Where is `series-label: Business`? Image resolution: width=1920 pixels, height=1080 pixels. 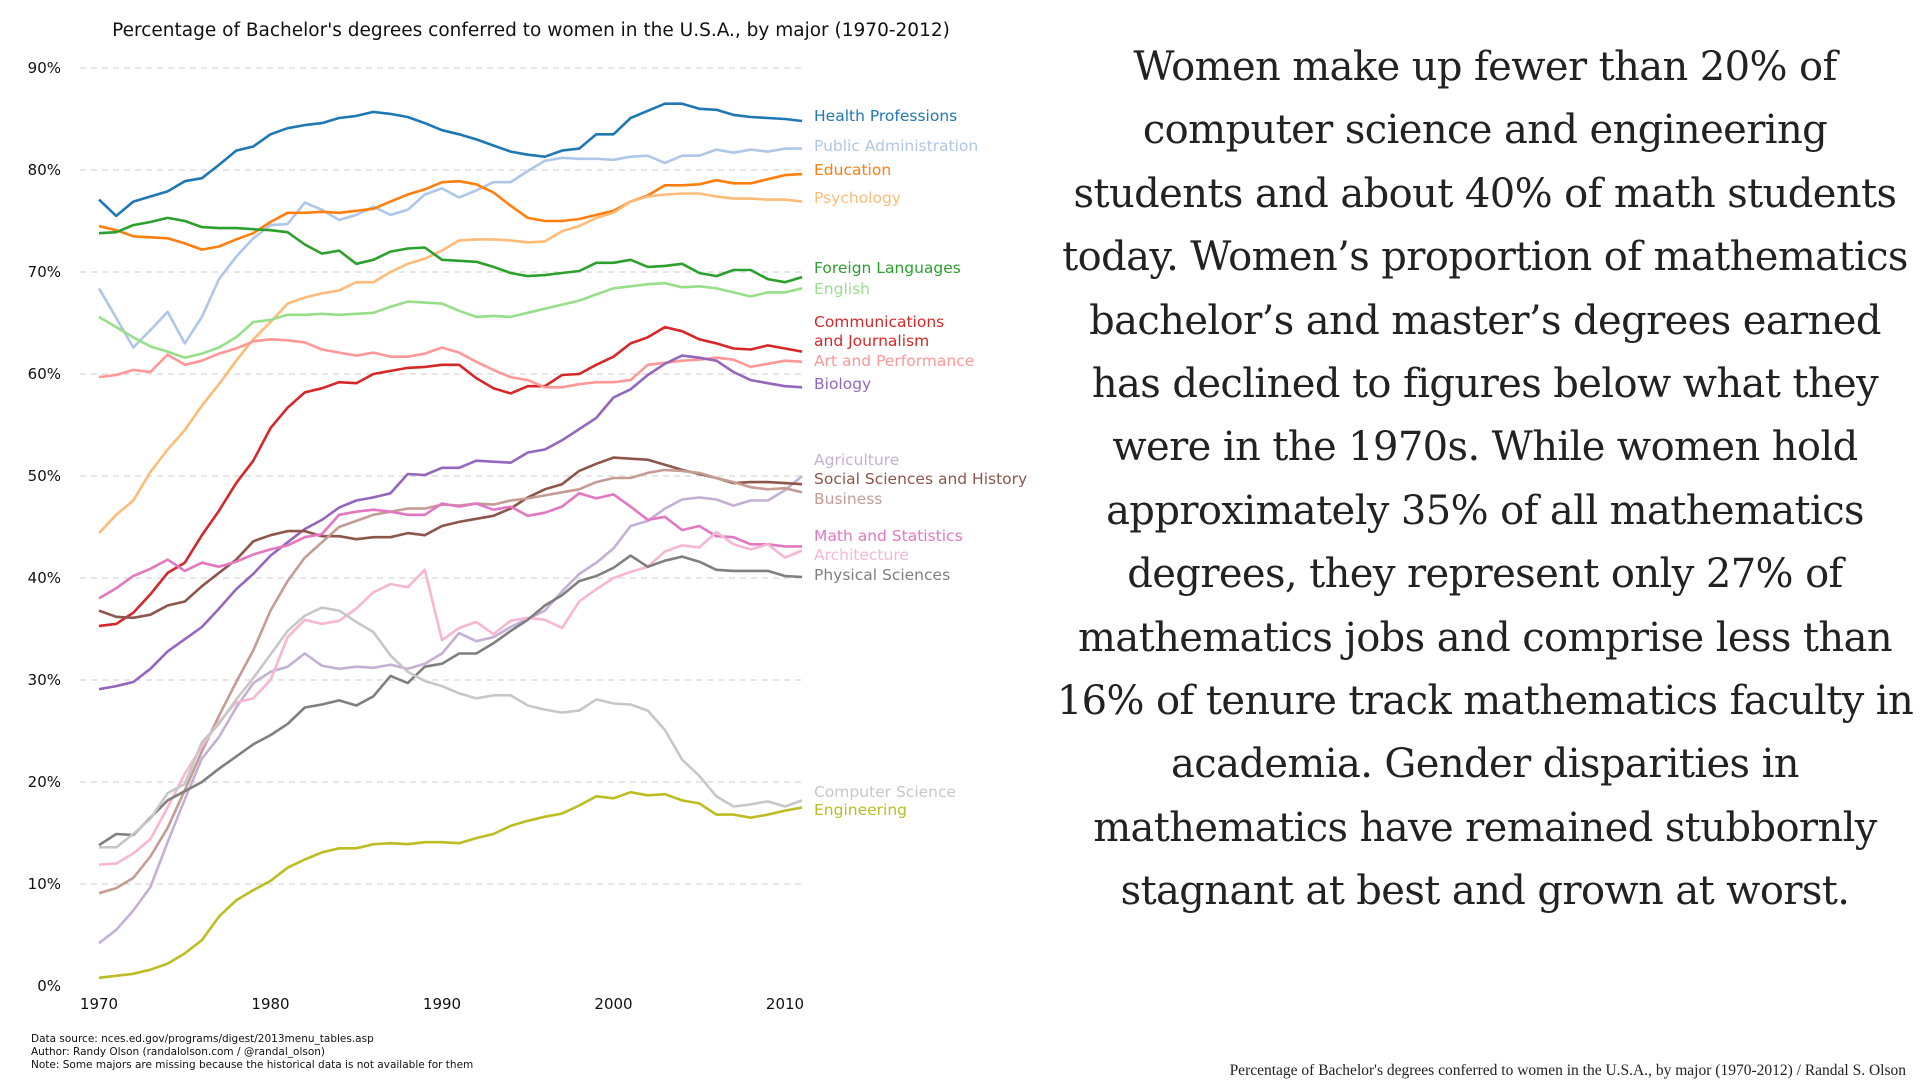 series-label: Business is located at coordinates (848, 499).